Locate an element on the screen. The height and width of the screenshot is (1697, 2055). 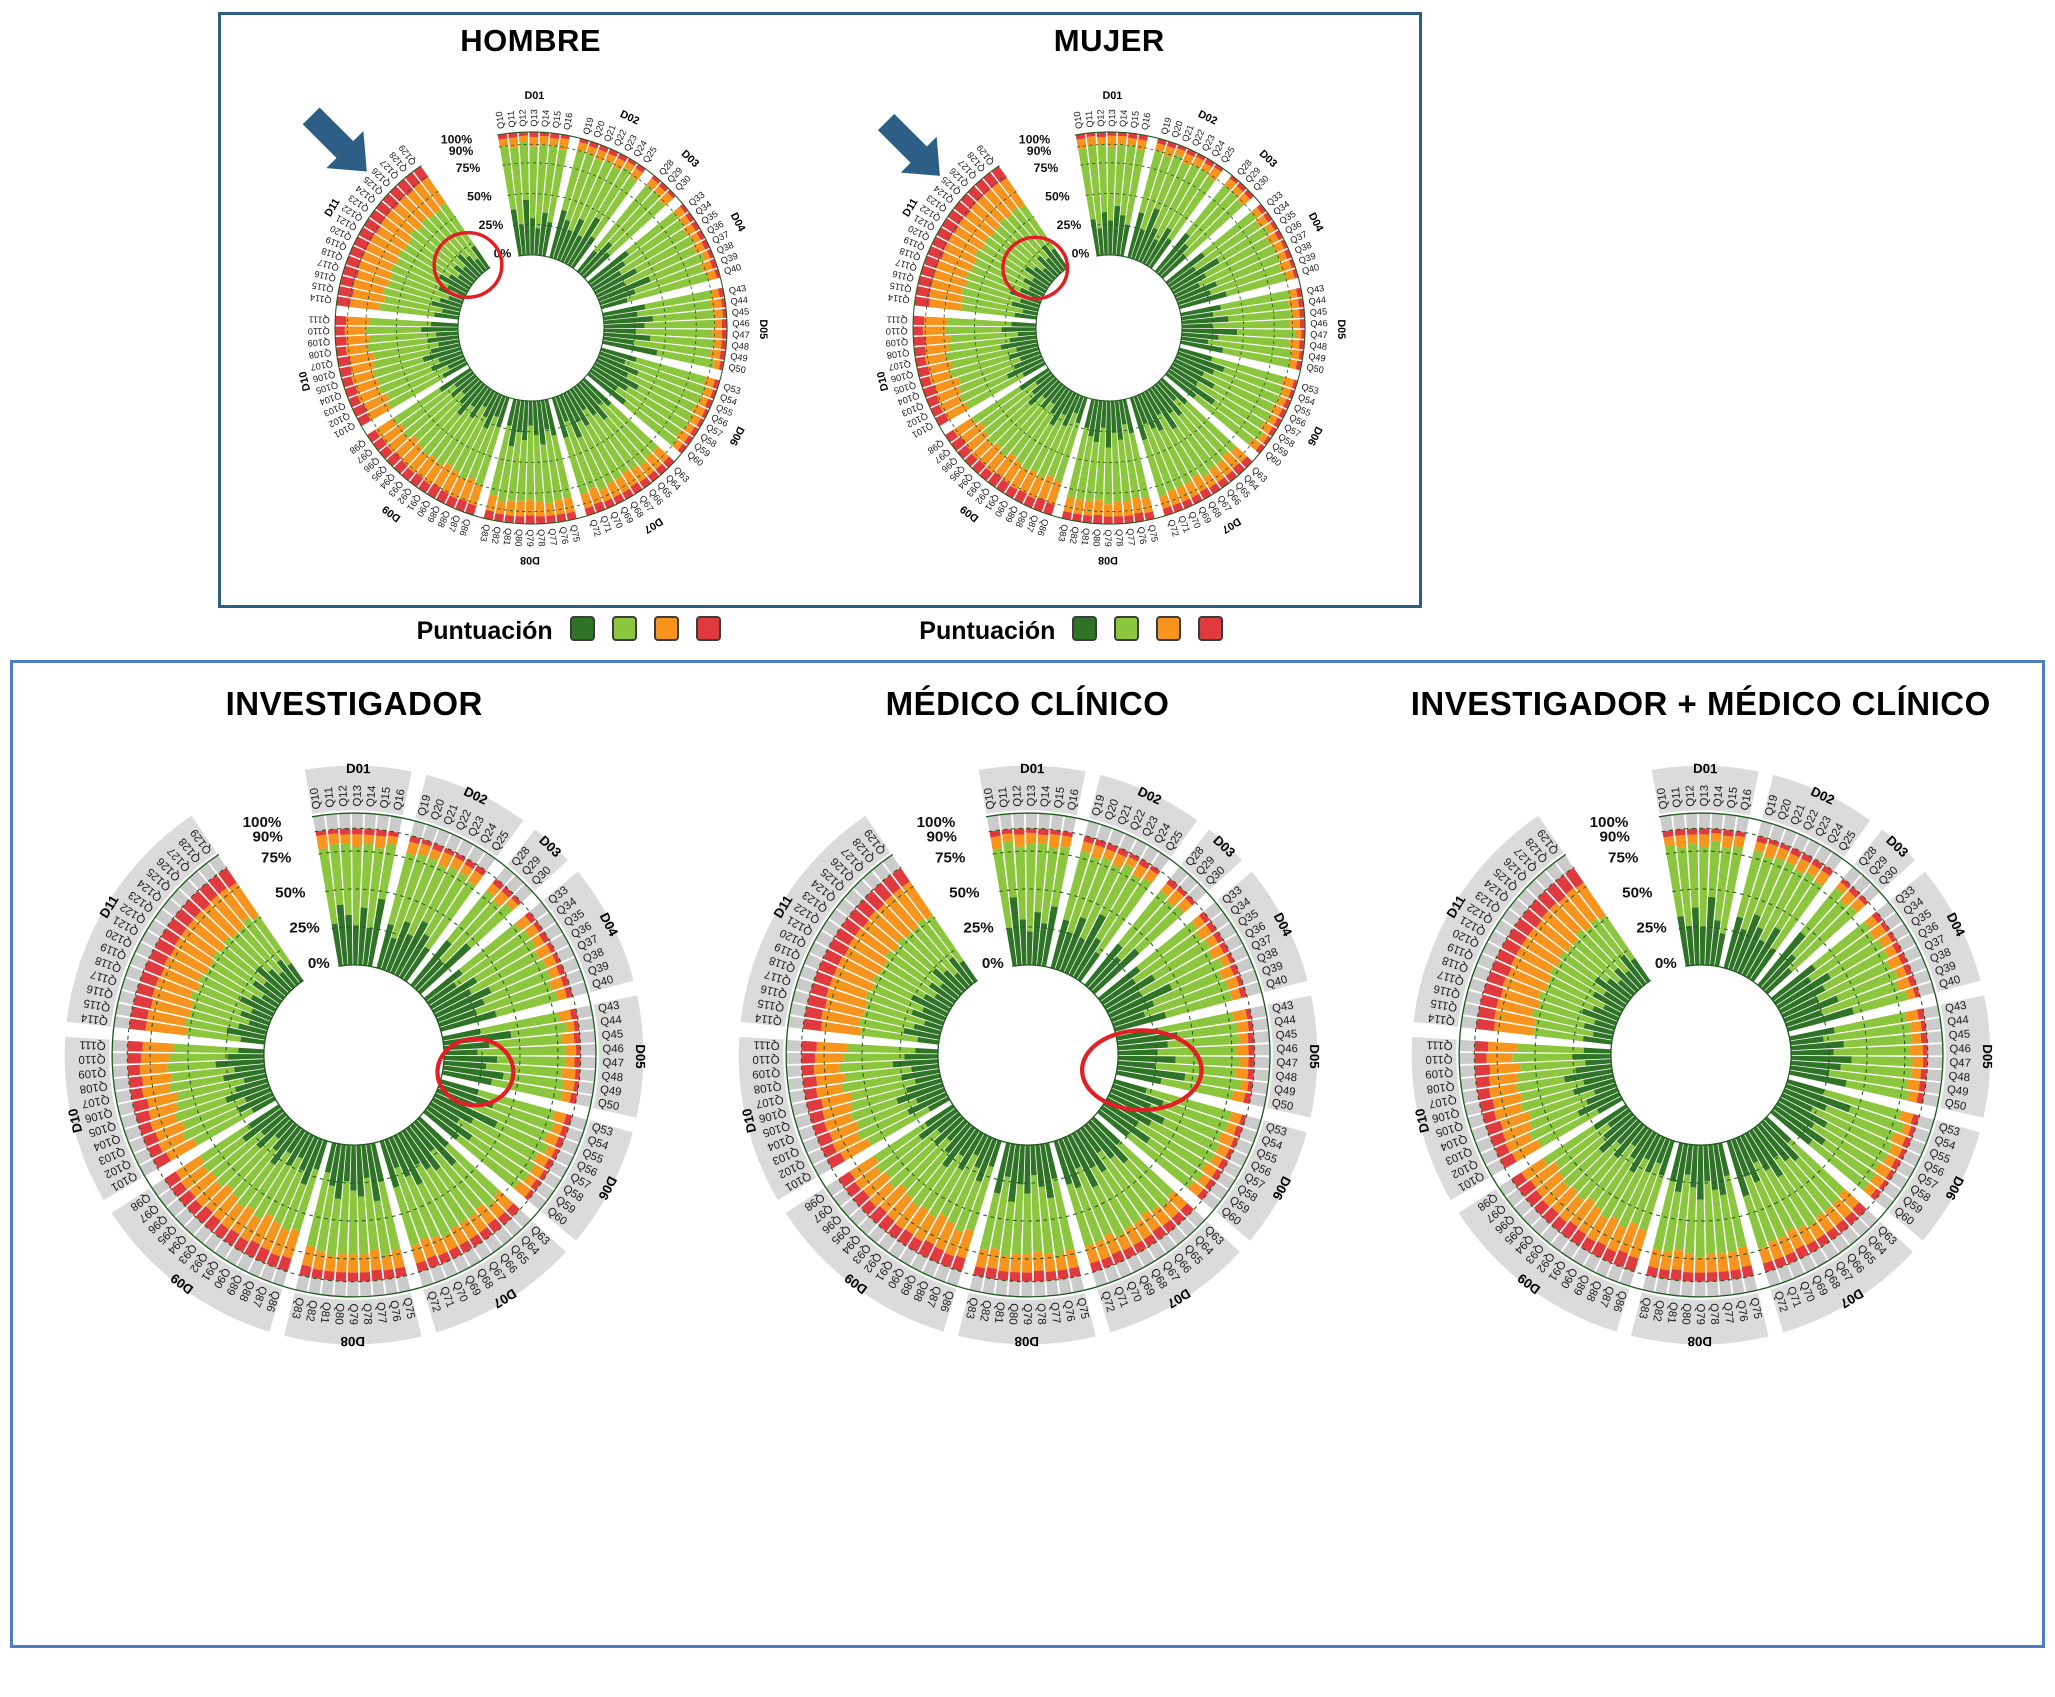
question-label: Q83 is located at coordinates (485, 532).